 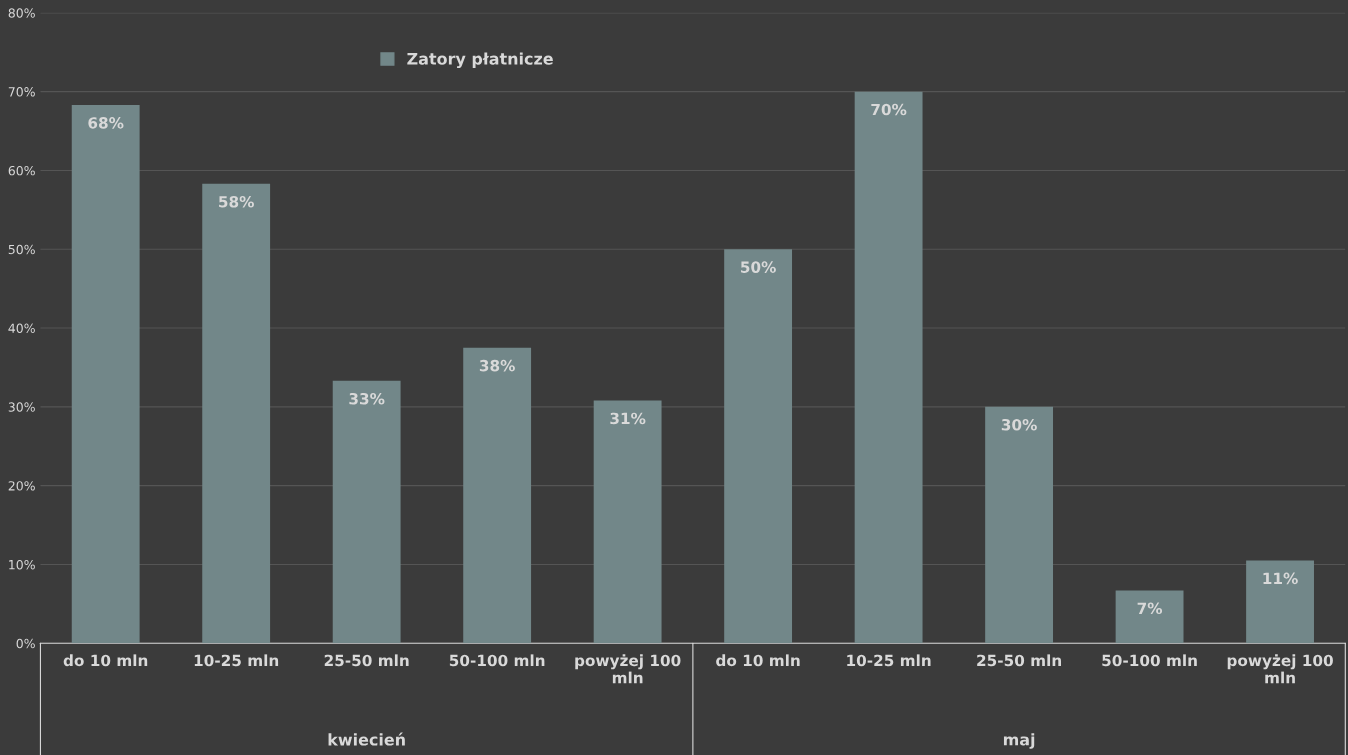 I want to click on y-tick-label: 70%, so click(x=21, y=92).